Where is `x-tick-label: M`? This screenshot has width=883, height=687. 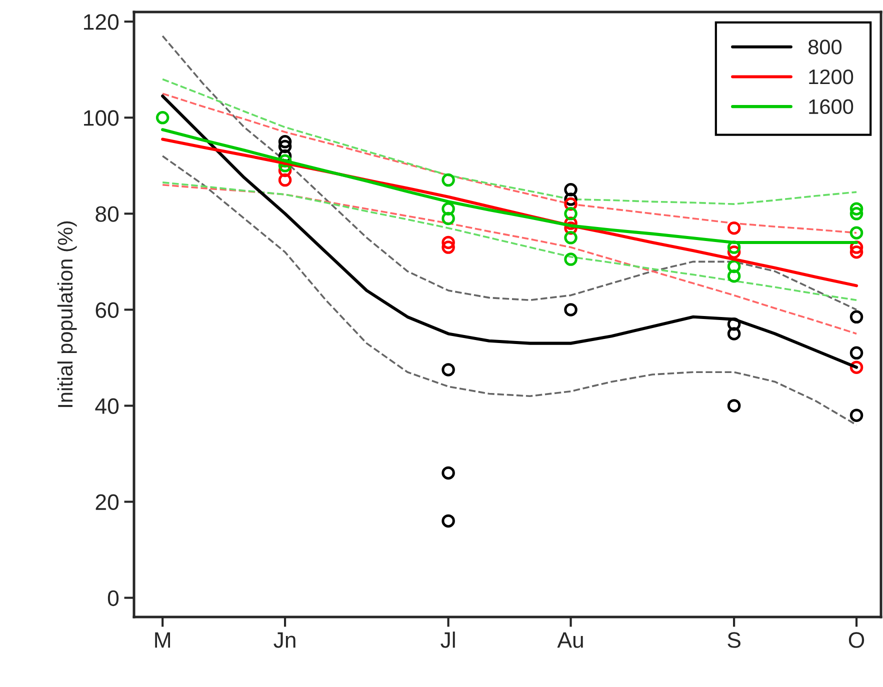
x-tick-label: M is located at coordinates (162, 640).